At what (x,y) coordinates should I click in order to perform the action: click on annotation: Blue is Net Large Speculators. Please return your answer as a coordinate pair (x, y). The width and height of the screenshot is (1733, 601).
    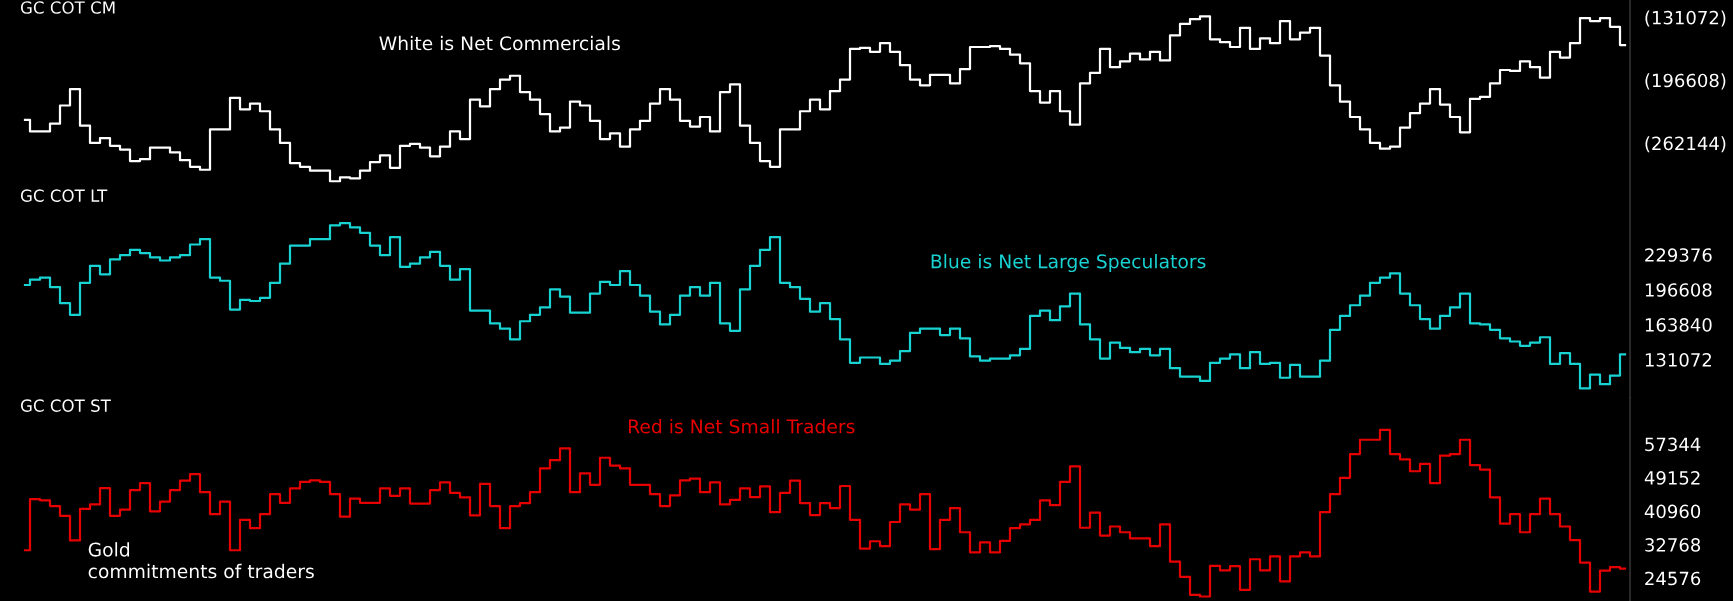
    Looking at the image, I should click on (1068, 263).